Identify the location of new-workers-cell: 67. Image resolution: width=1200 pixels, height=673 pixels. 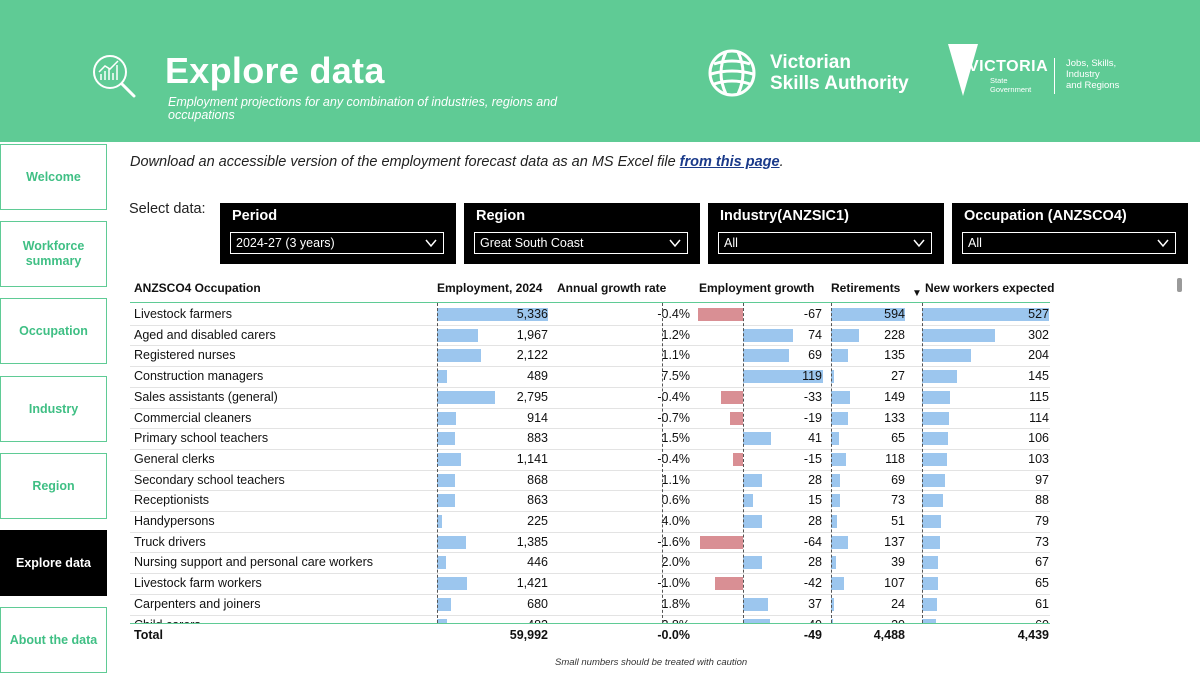
(1042, 562).